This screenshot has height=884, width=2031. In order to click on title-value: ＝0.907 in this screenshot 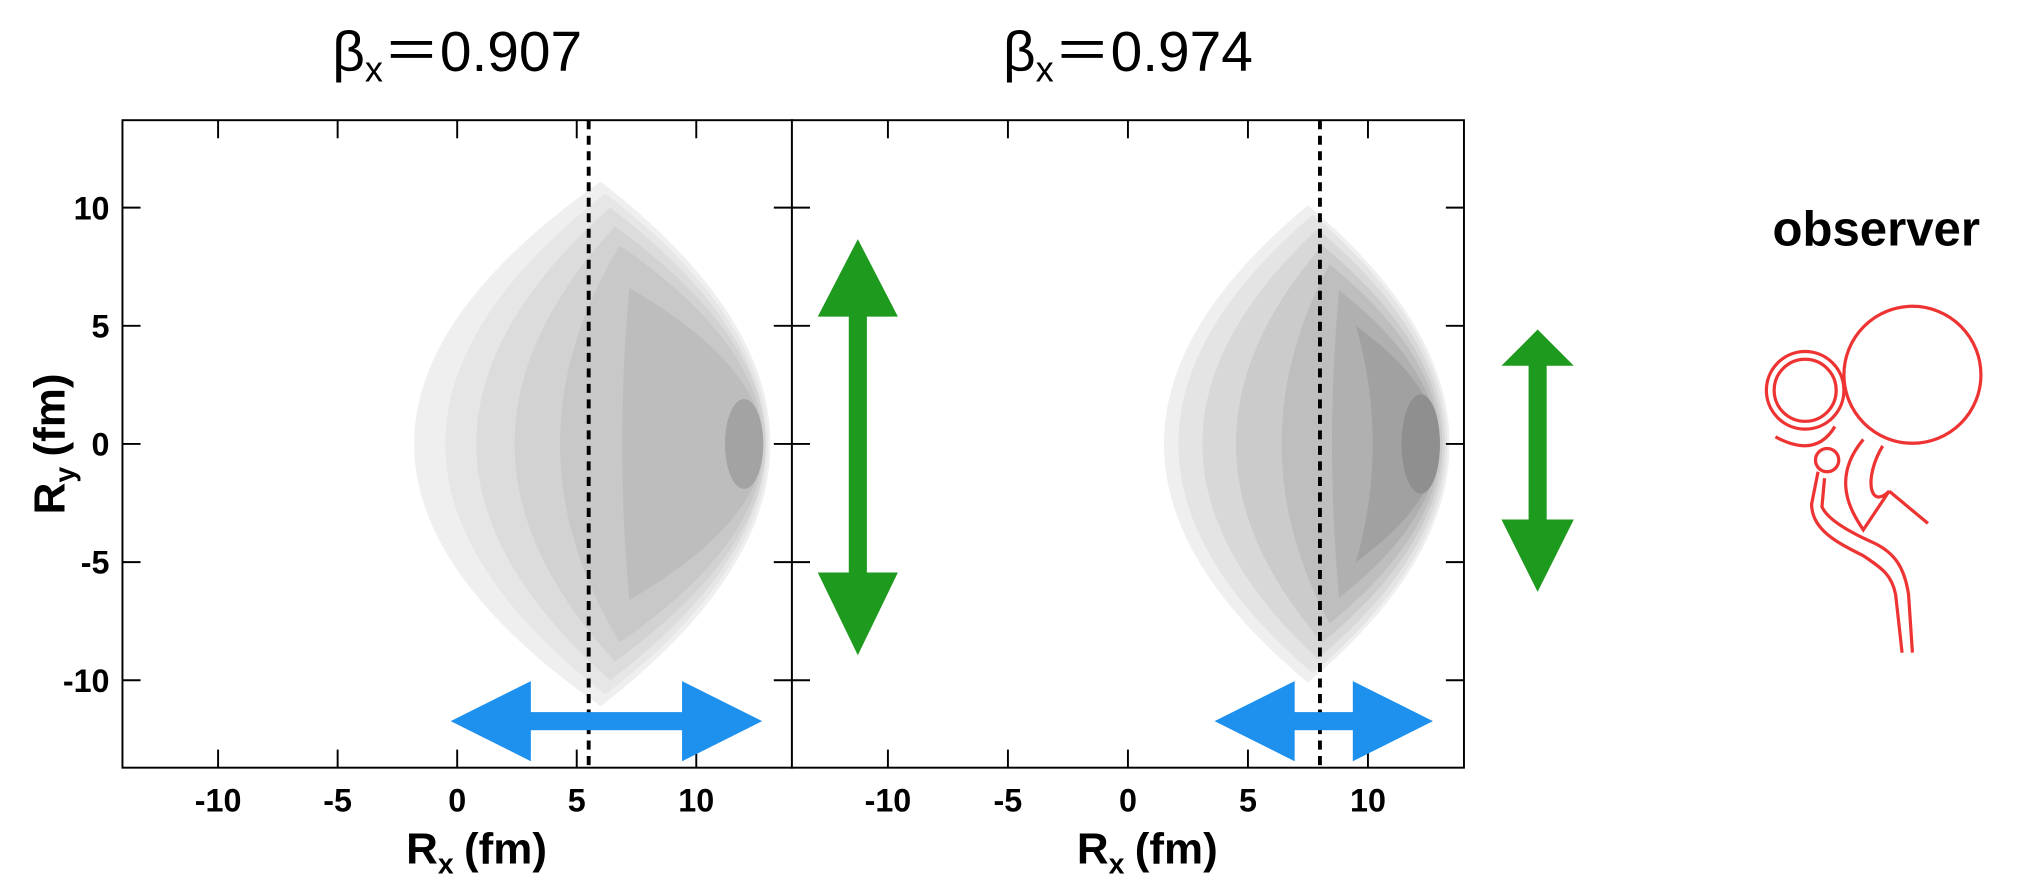, I will do `click(482, 52)`.